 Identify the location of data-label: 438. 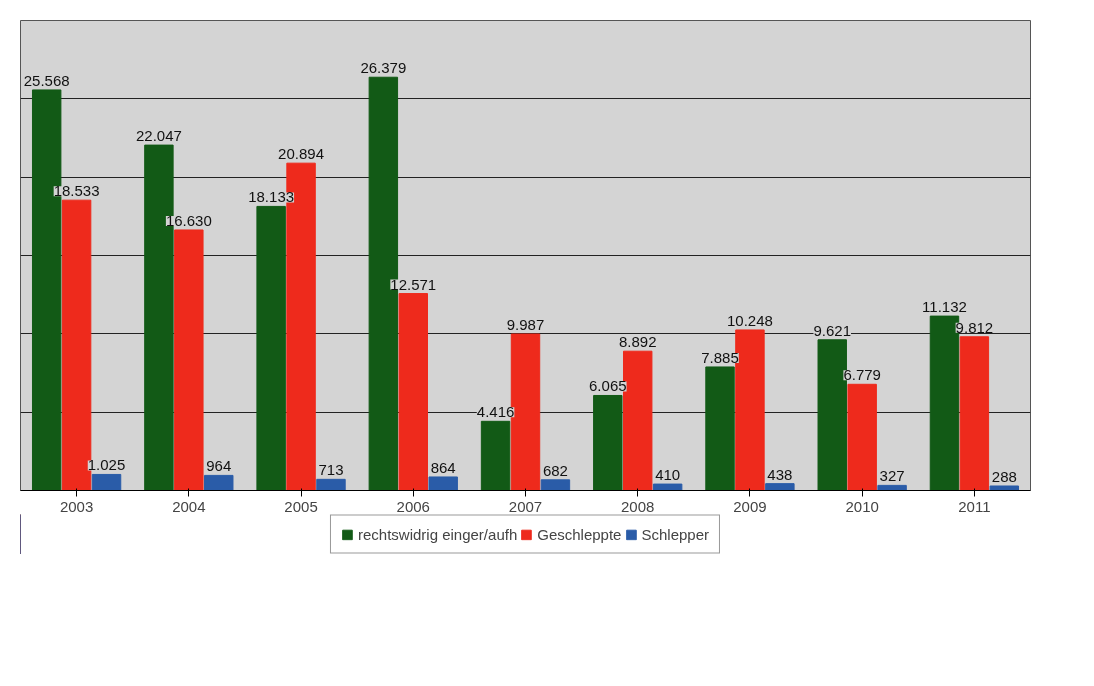
(780, 474).